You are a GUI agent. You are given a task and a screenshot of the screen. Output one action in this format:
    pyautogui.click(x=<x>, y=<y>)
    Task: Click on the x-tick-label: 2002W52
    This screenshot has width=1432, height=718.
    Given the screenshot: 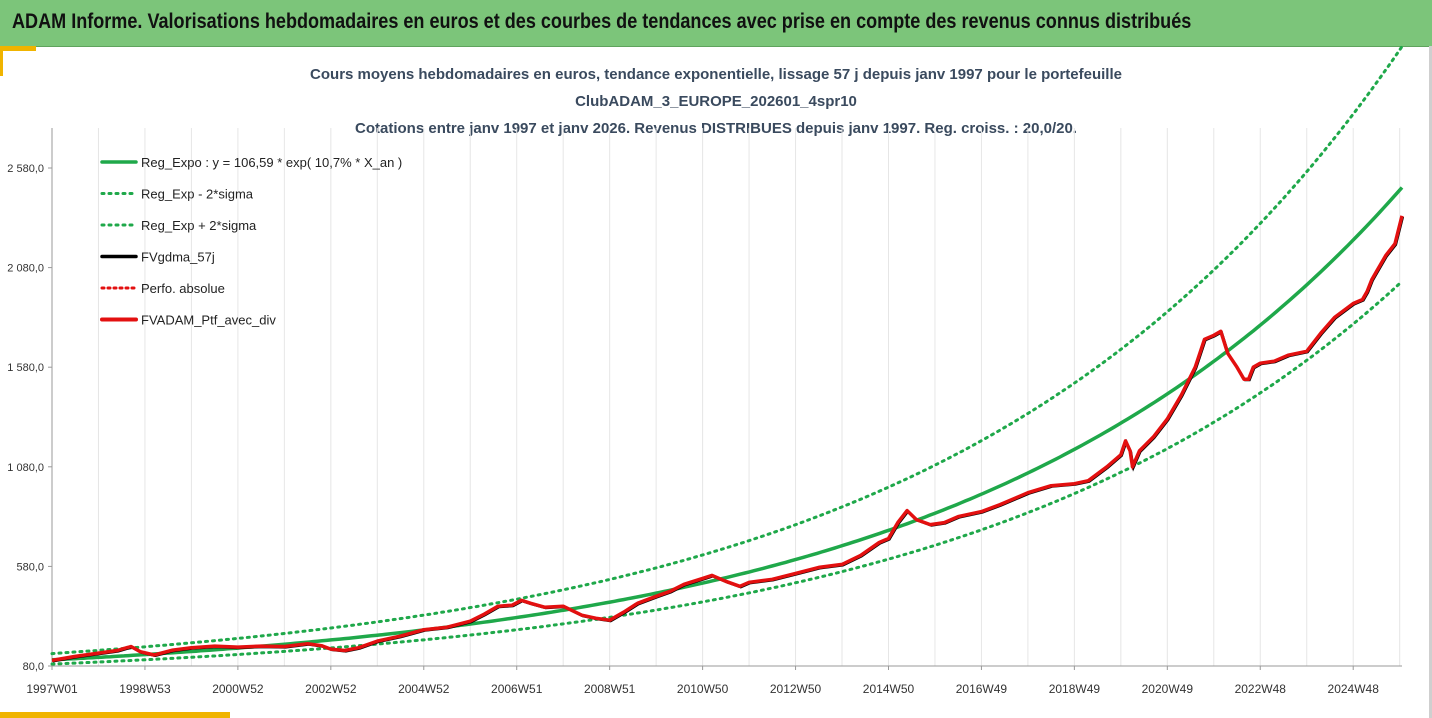 What is the action you would take?
    pyautogui.click(x=331, y=689)
    